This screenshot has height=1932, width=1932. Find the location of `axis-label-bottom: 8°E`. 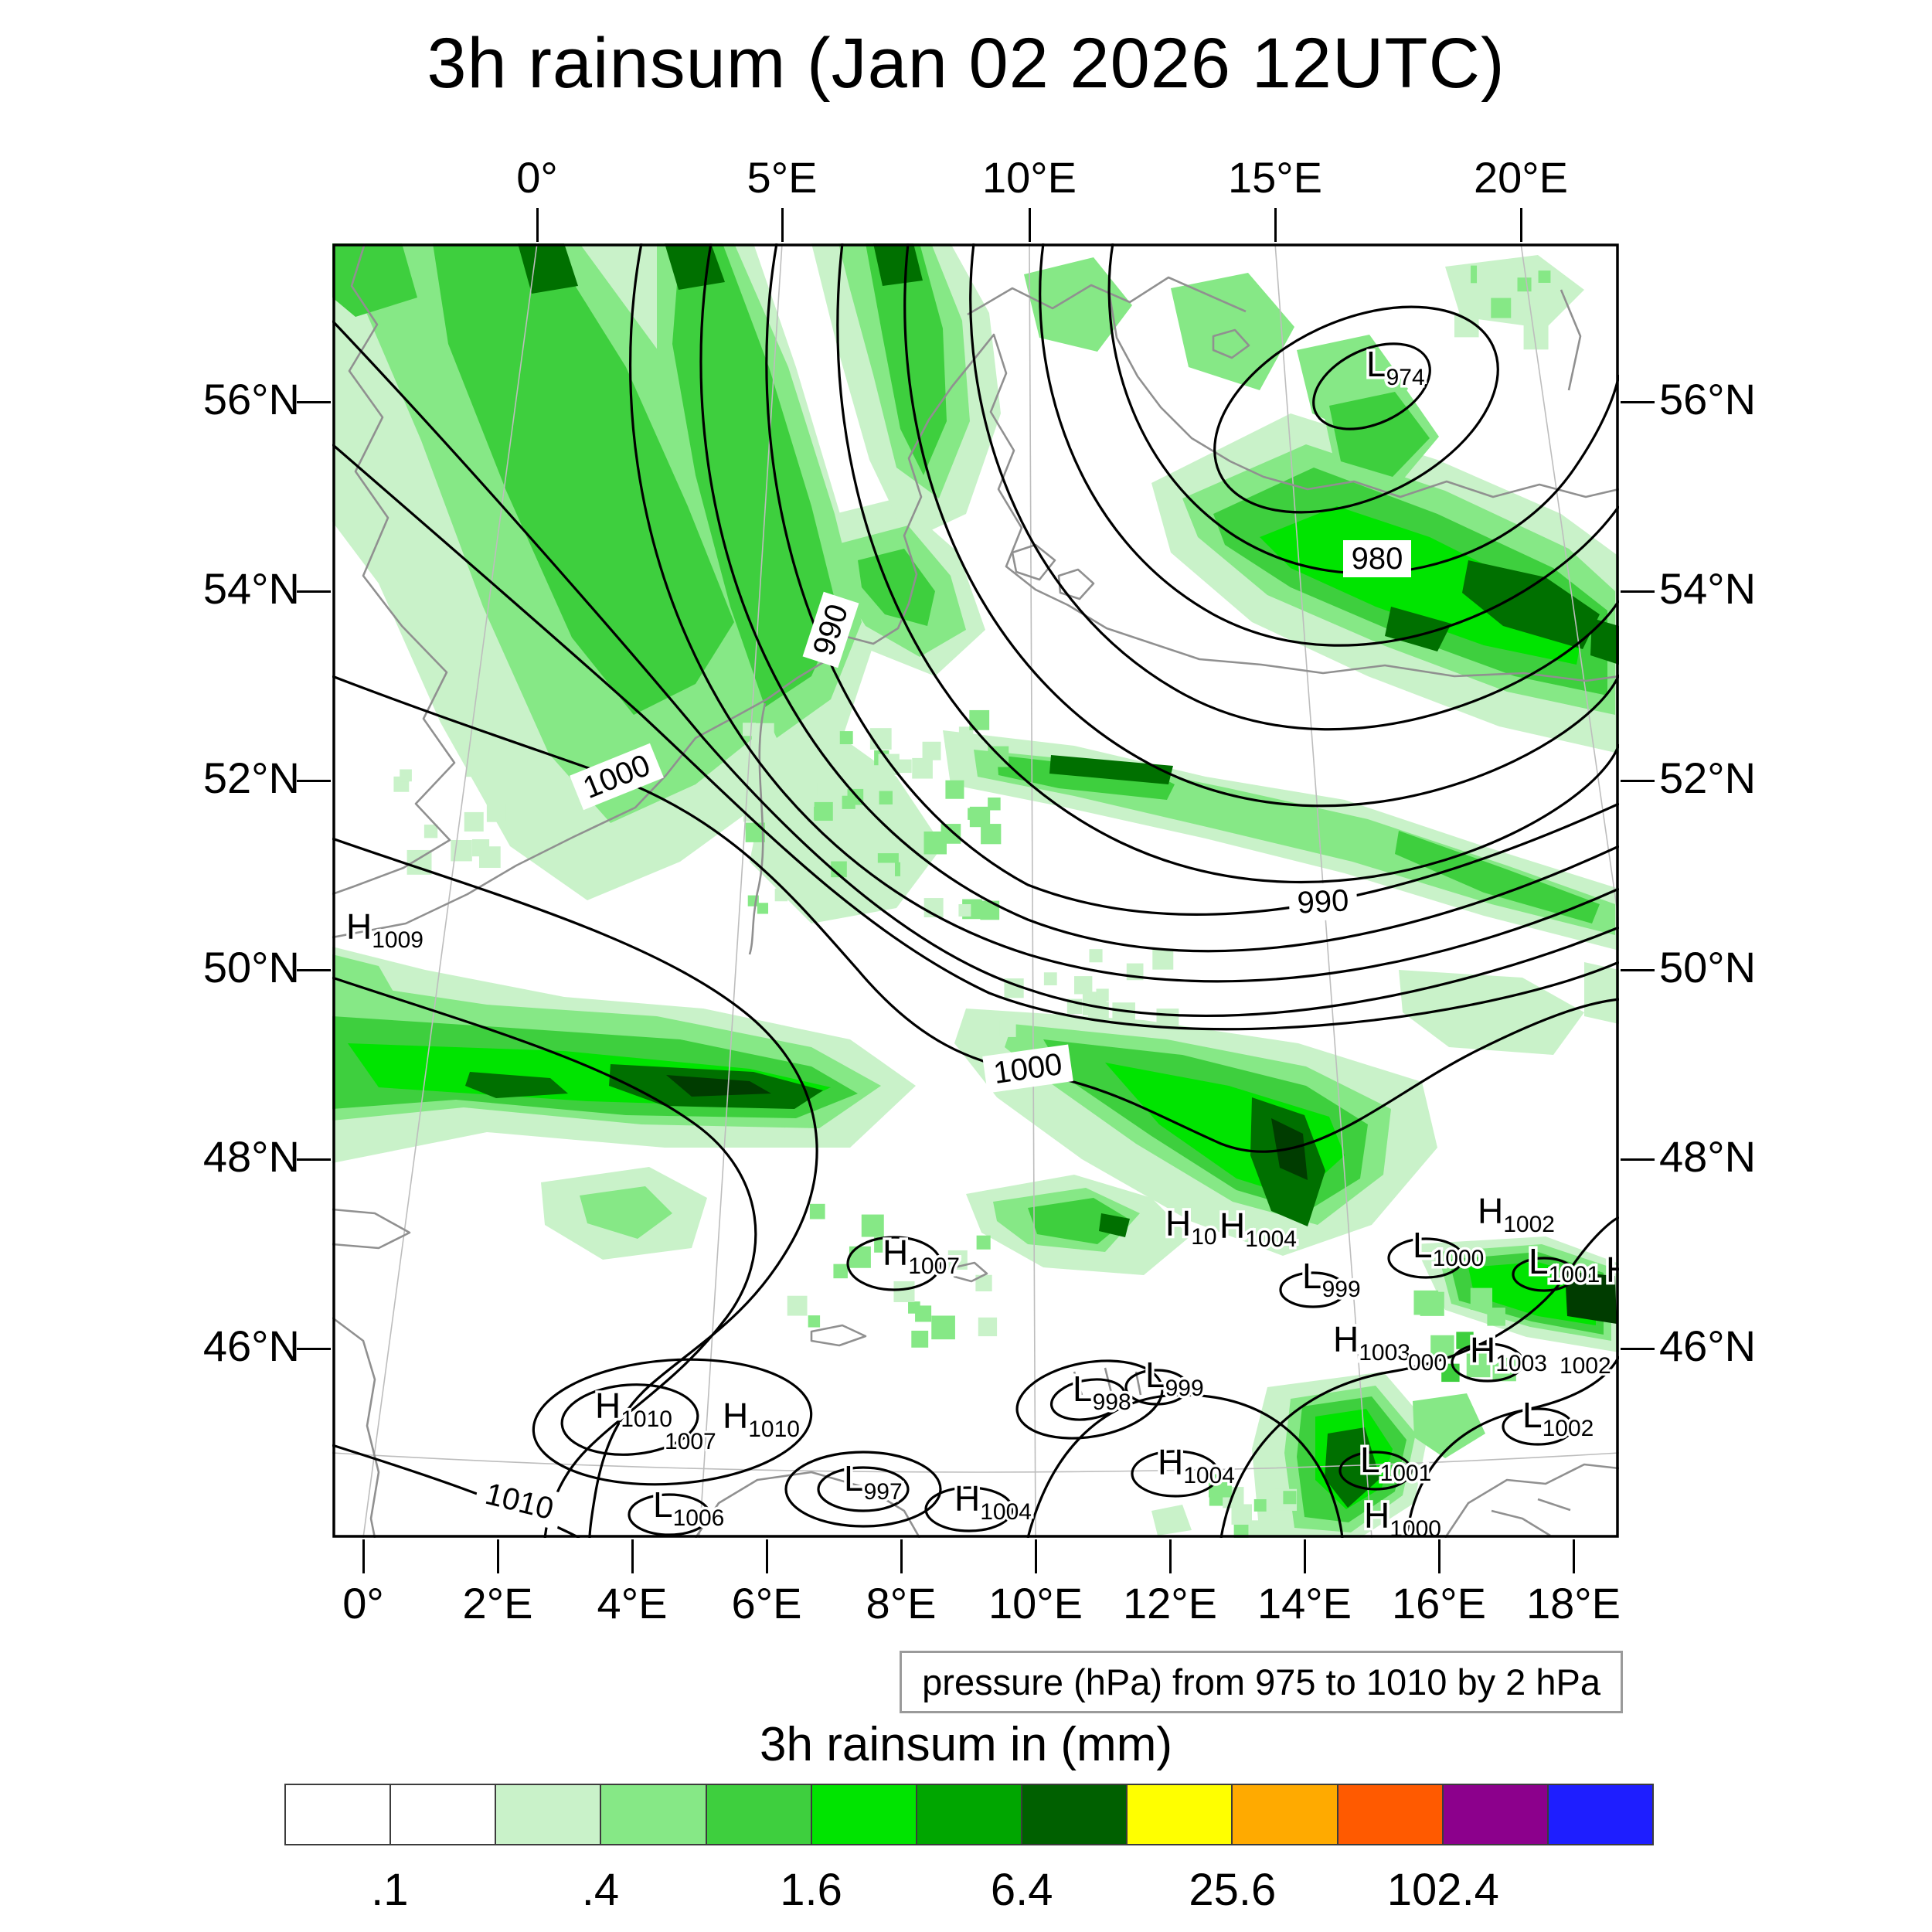

axis-label-bottom: 8°E is located at coordinates (901, 1603).